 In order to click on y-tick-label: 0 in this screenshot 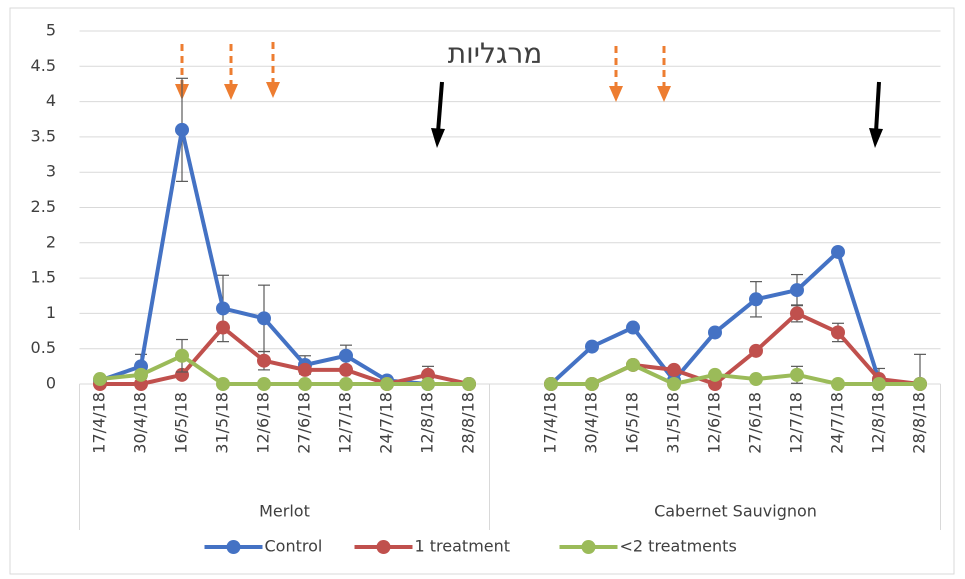, I will do `click(51, 383)`.